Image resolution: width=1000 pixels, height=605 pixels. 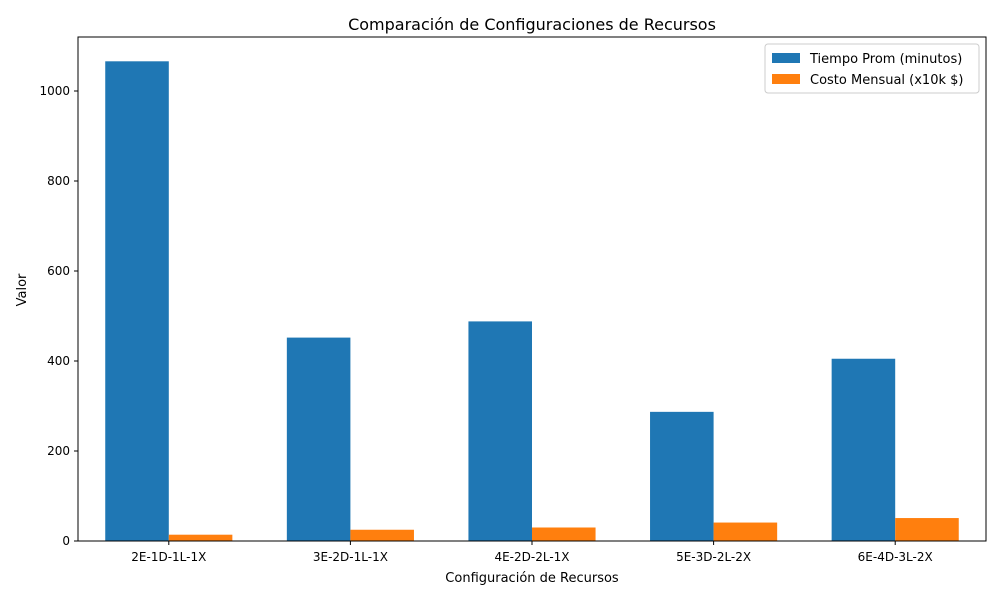 I want to click on legend-box, so click(x=872, y=68).